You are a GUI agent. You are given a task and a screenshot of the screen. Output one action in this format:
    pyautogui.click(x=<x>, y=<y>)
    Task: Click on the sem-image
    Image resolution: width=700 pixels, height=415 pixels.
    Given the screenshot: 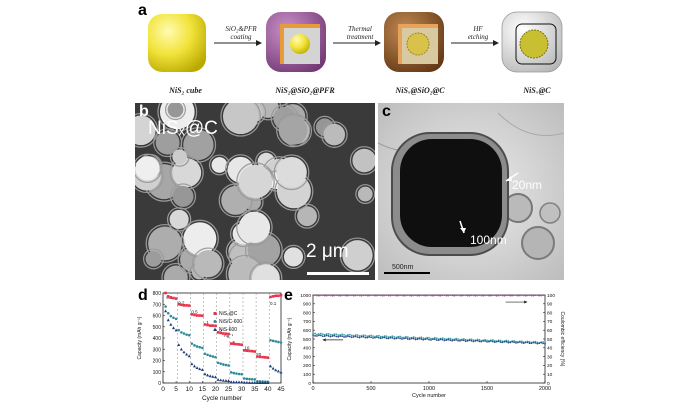 What is the action you would take?
    pyautogui.click(x=255, y=191)
    